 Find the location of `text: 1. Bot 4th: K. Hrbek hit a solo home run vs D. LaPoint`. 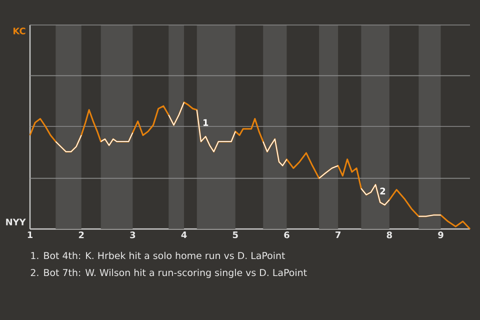

text: 1. Bot 4th: K. Hrbek hit a solo home run vs D. LaPoint is located at coordinates (158, 256).